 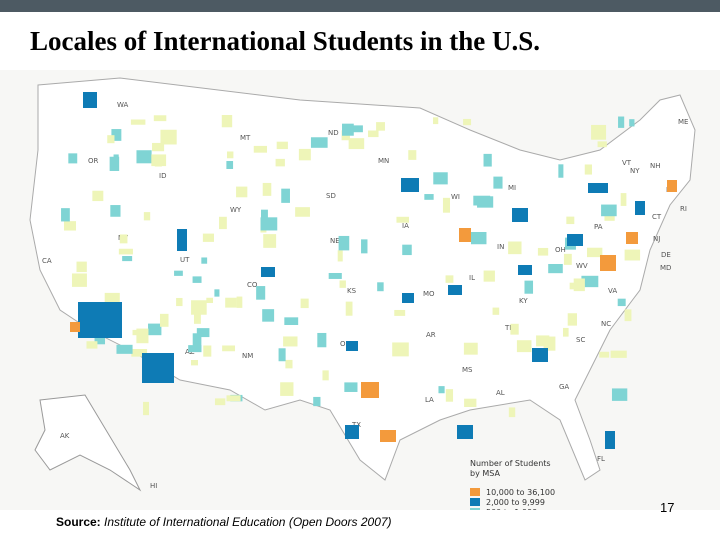 I want to click on legend-subtitle: by MSA, so click(x=485, y=473).